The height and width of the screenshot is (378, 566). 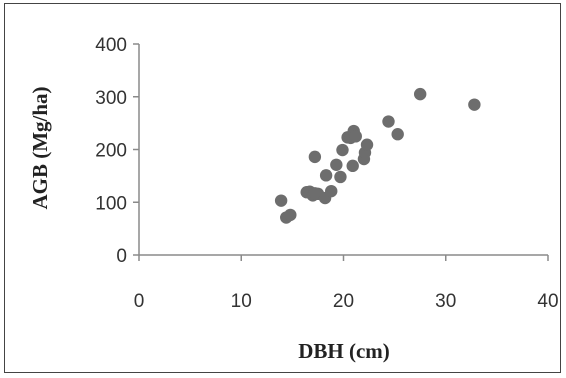 I want to click on x-tick-label: 30, so click(x=445, y=301).